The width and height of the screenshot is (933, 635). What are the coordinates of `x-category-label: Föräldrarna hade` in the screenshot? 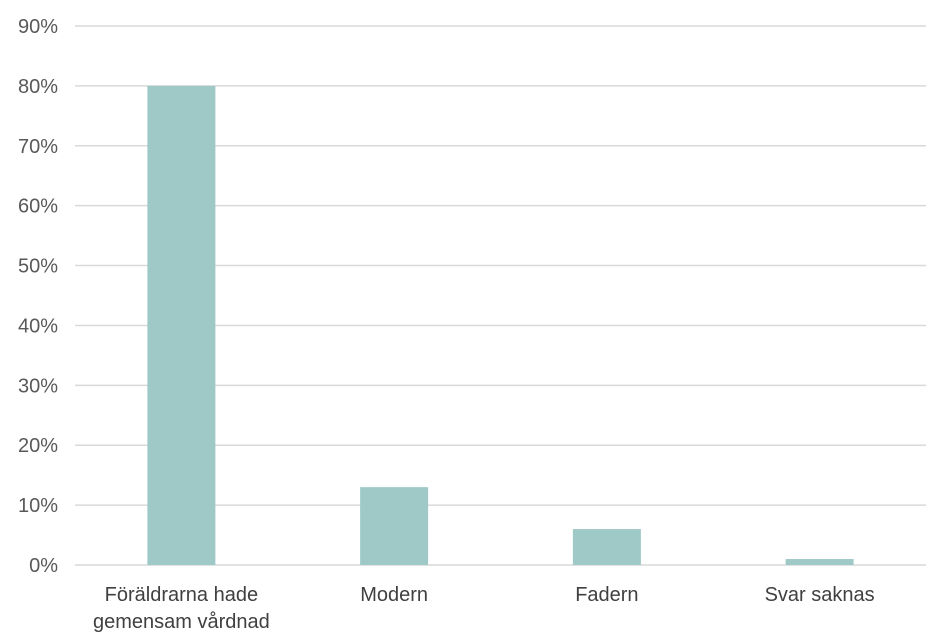 It's located at (181, 595).